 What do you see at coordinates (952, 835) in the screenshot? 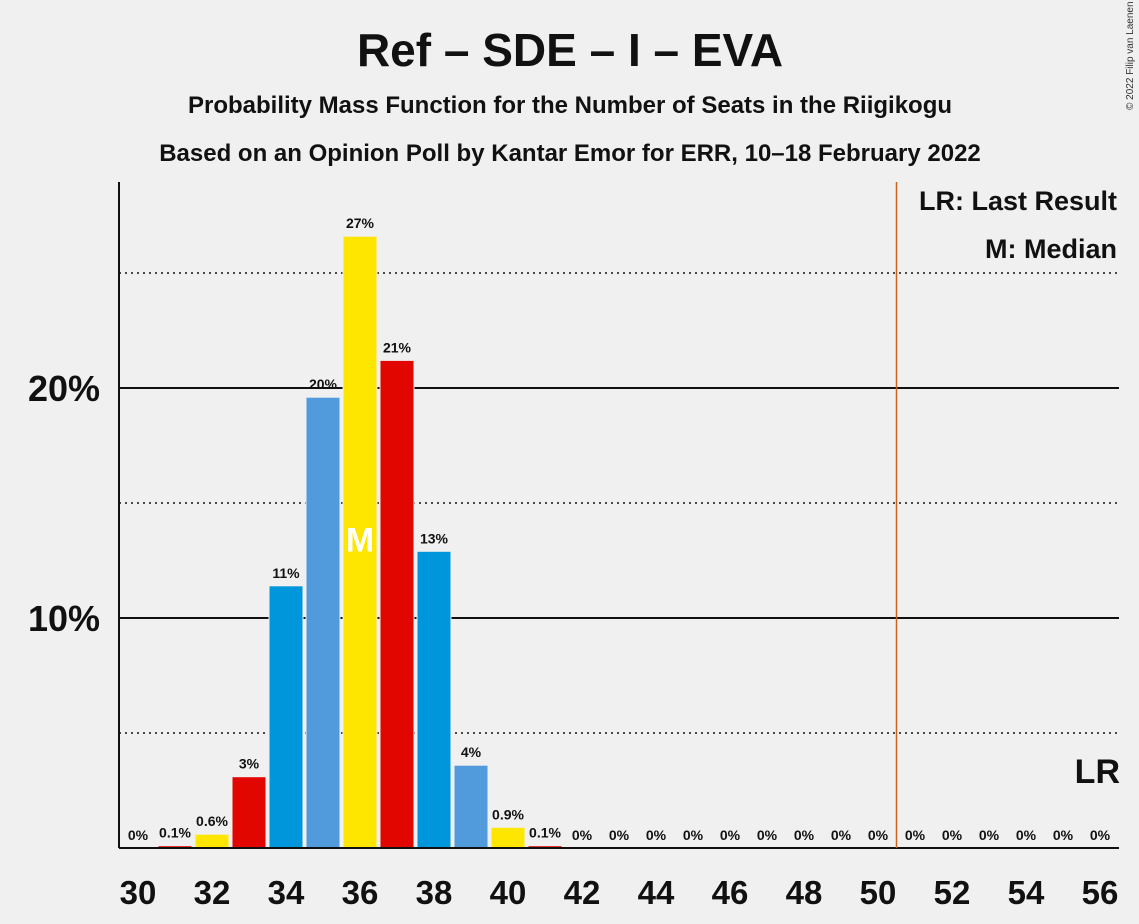
I see `data-label-52: 0%` at bounding box center [952, 835].